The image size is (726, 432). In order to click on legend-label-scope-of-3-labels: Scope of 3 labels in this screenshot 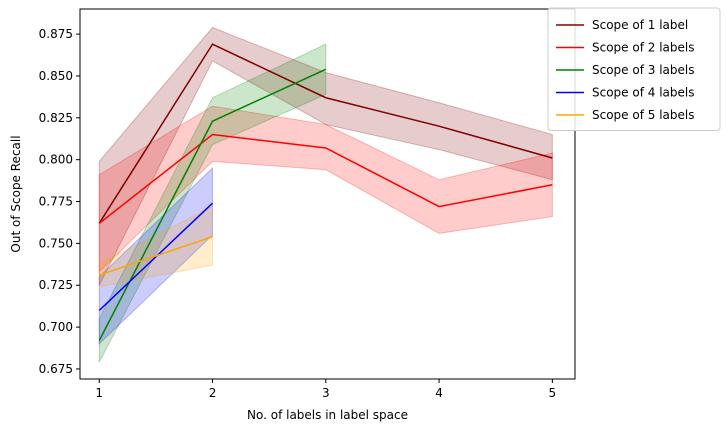, I will do `click(643, 70)`.